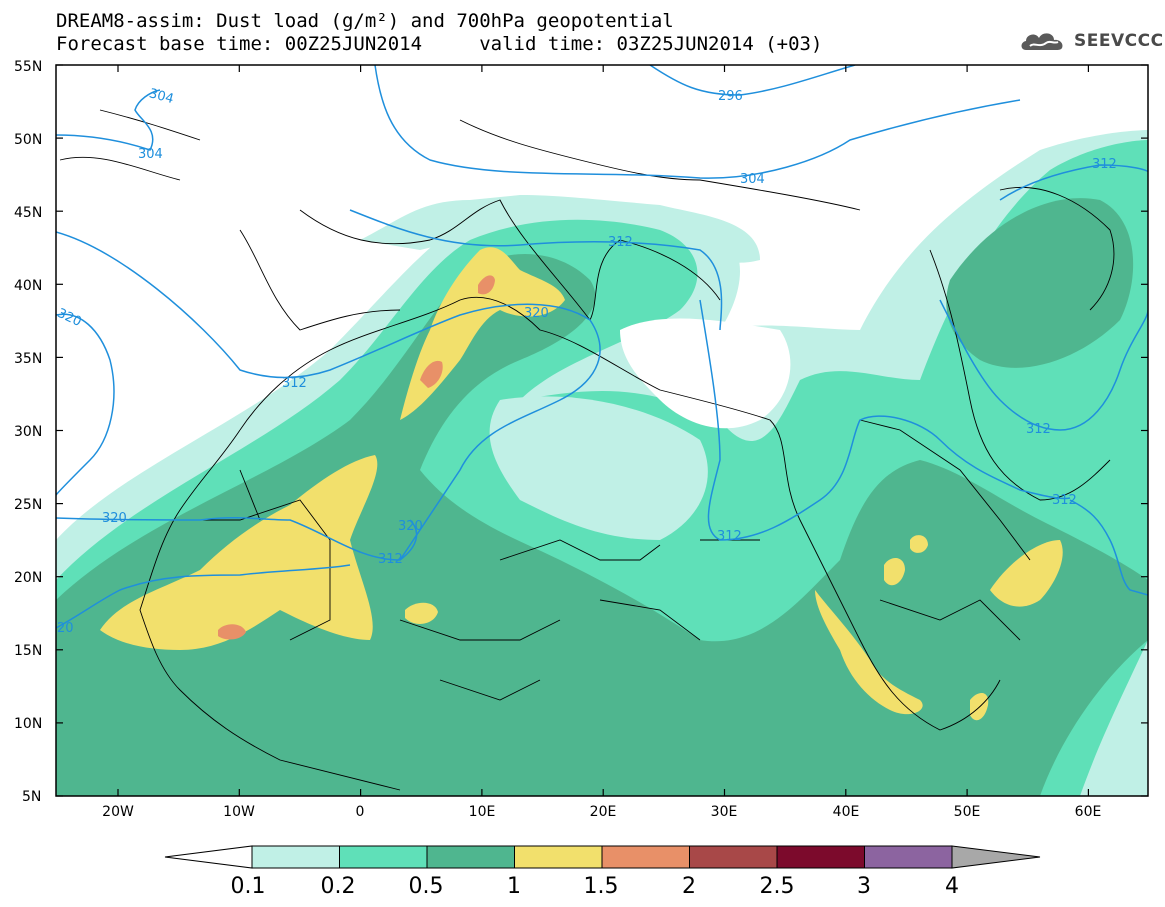 The image size is (1165, 907). What do you see at coordinates (979, 707) in the screenshot?
I see `dust-band-yellow-small2` at bounding box center [979, 707].